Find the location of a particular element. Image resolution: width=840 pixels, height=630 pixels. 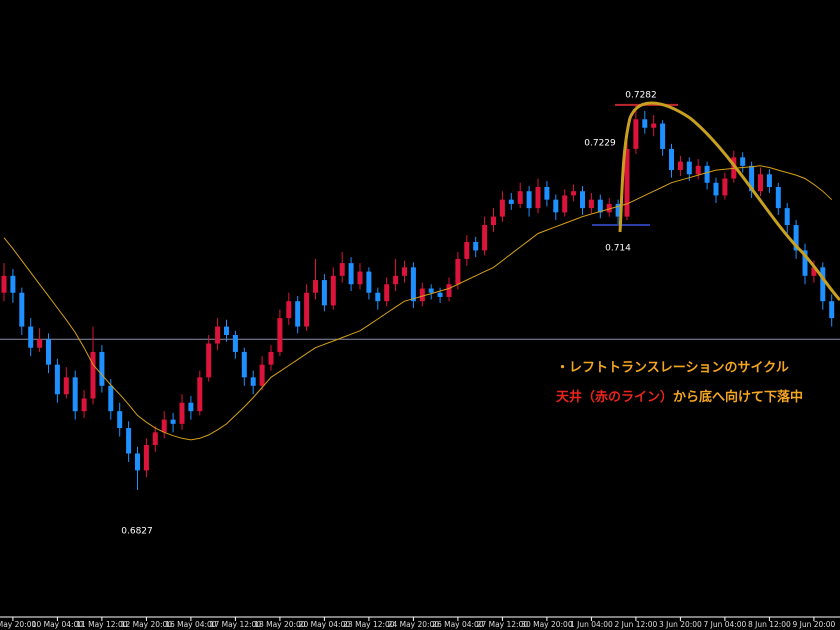

x-tick-label: 16 May 04:00 is located at coordinates (191, 624).